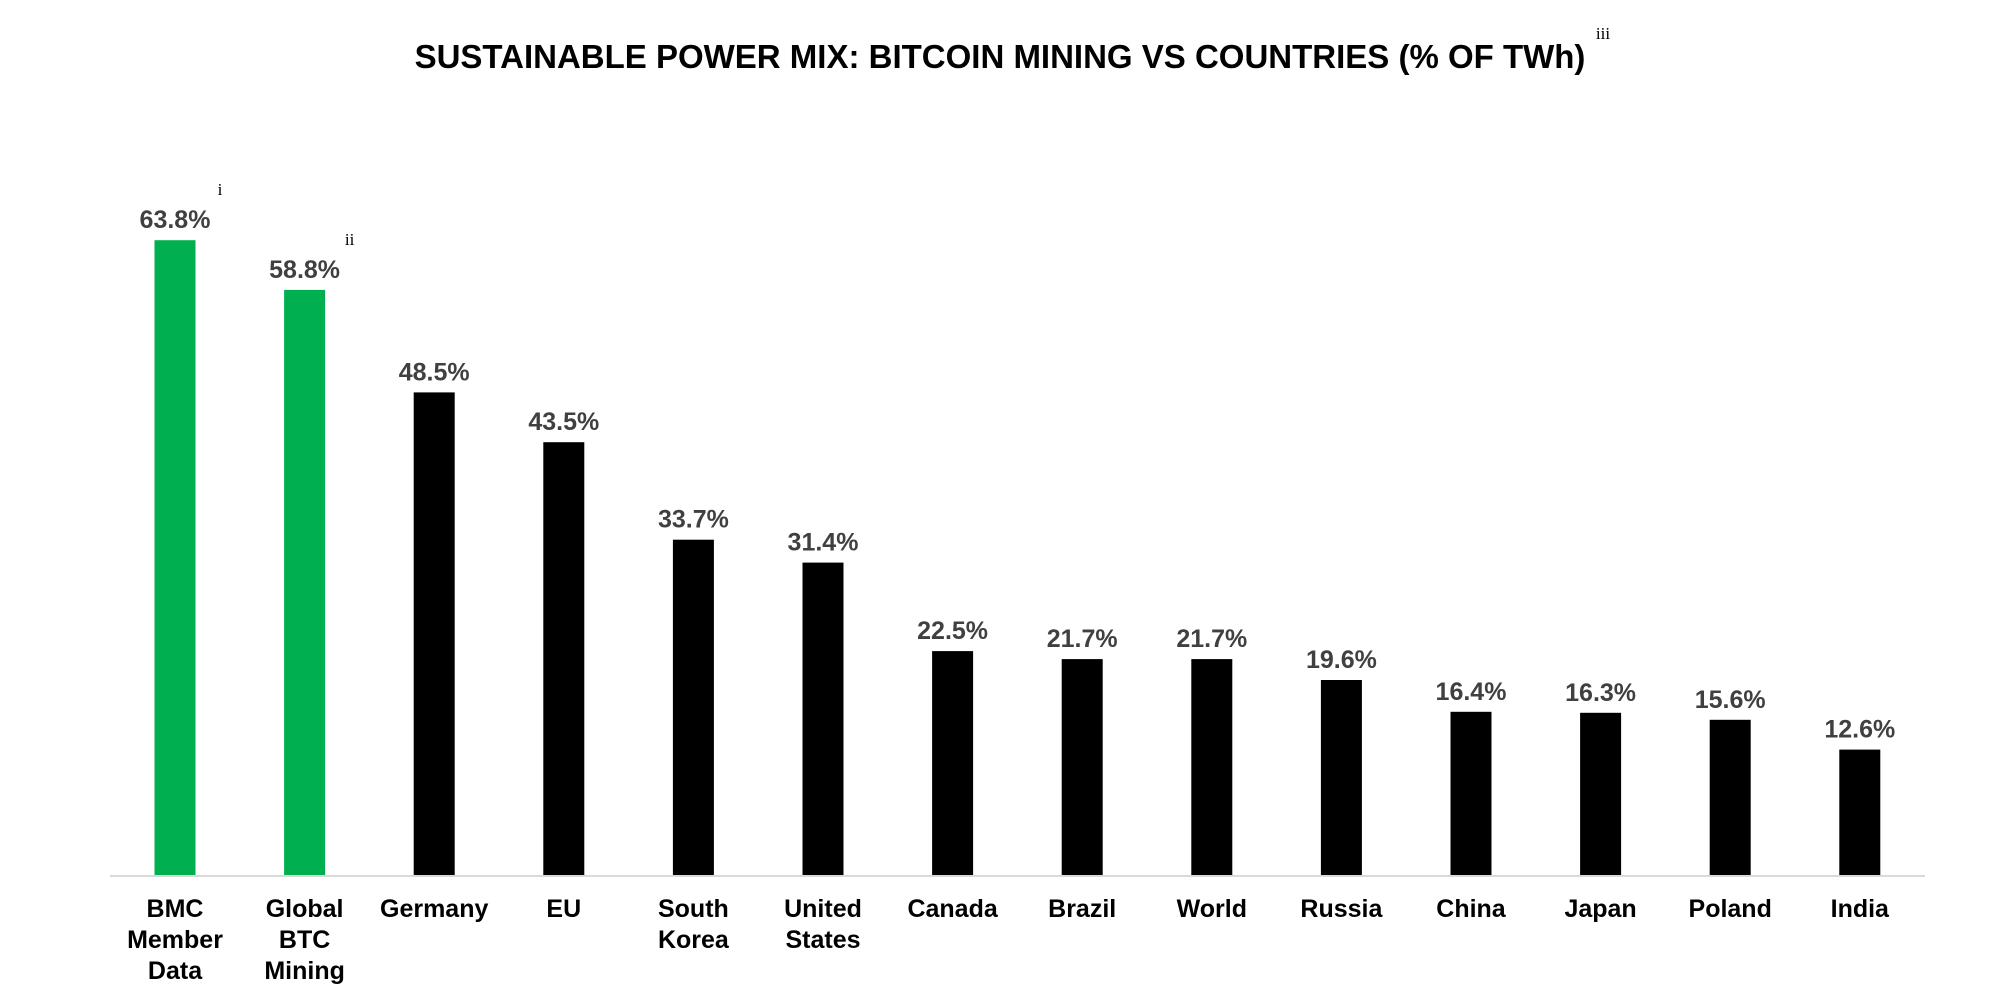 The height and width of the screenshot is (1005, 2000). What do you see at coordinates (1082, 639) in the screenshot?
I see `value-label-brazil: 21.7%` at bounding box center [1082, 639].